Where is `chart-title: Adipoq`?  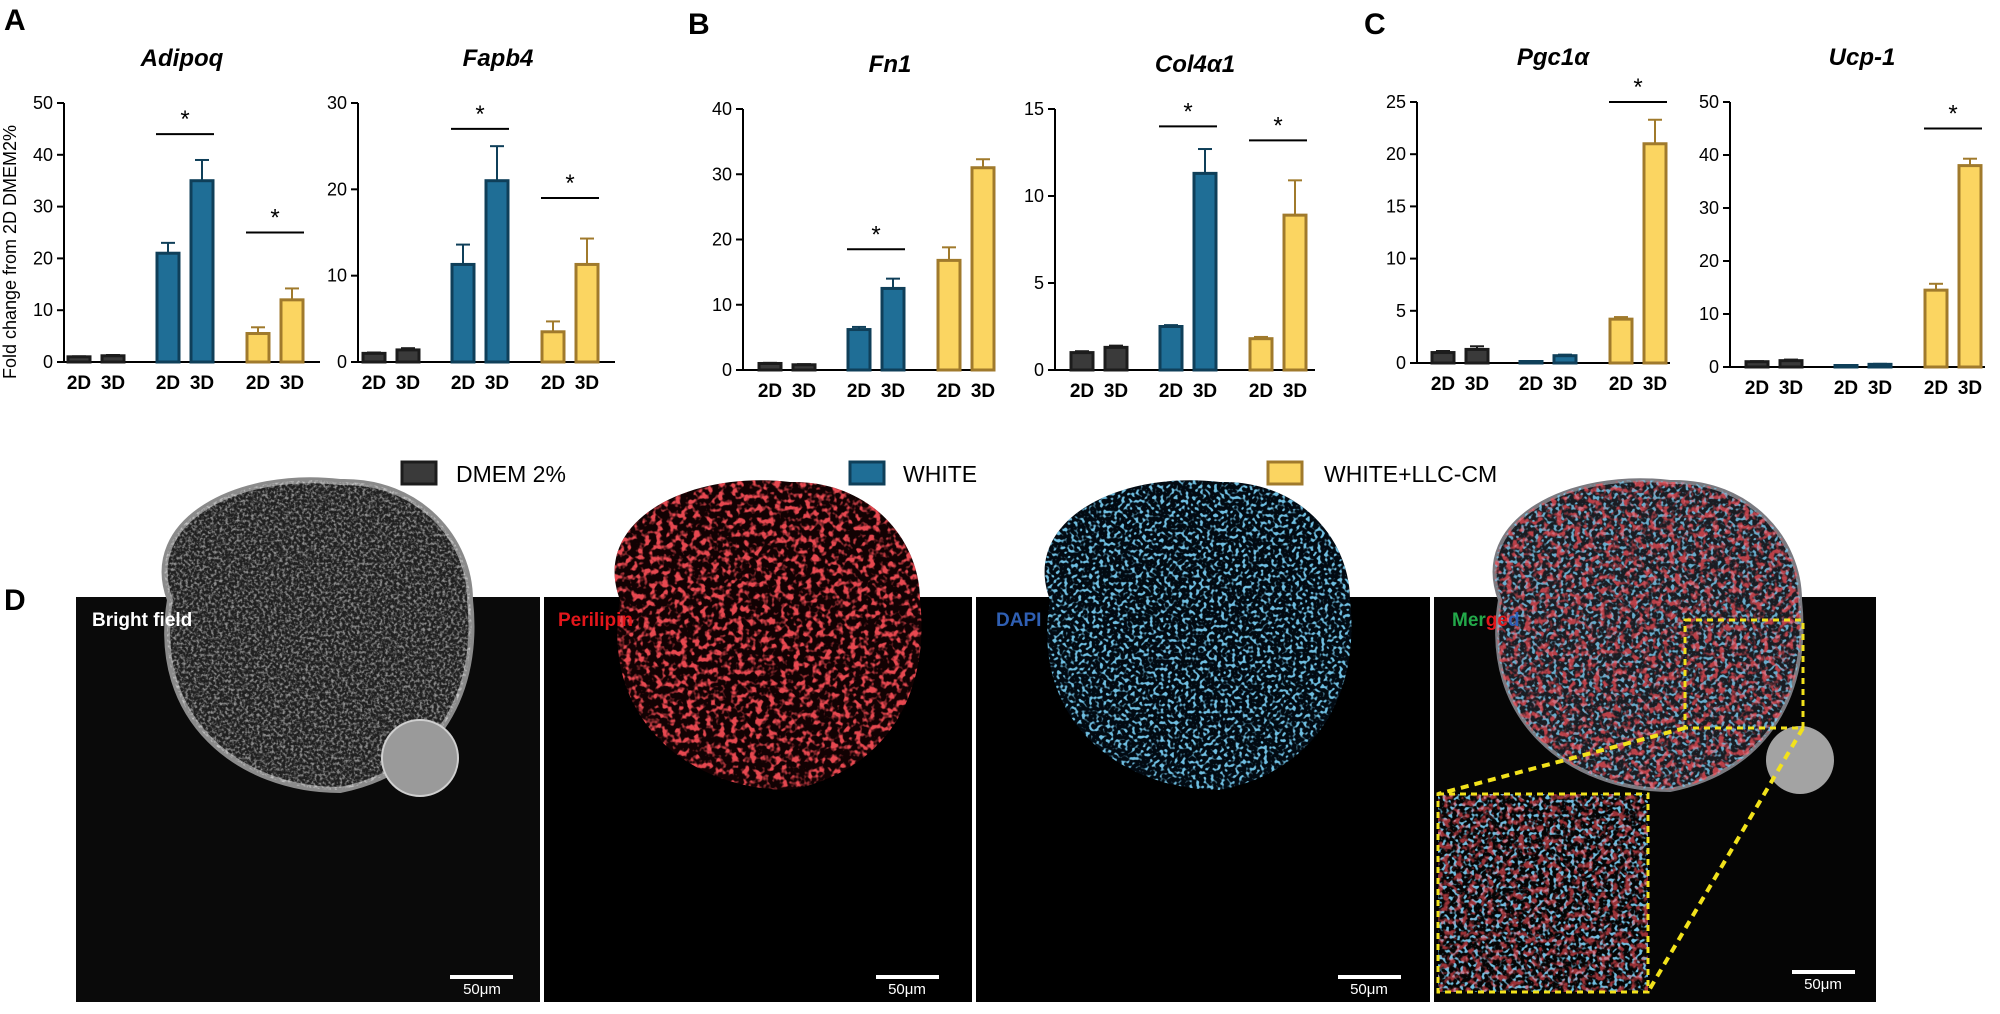 chart-title: Adipoq is located at coordinates (182, 58).